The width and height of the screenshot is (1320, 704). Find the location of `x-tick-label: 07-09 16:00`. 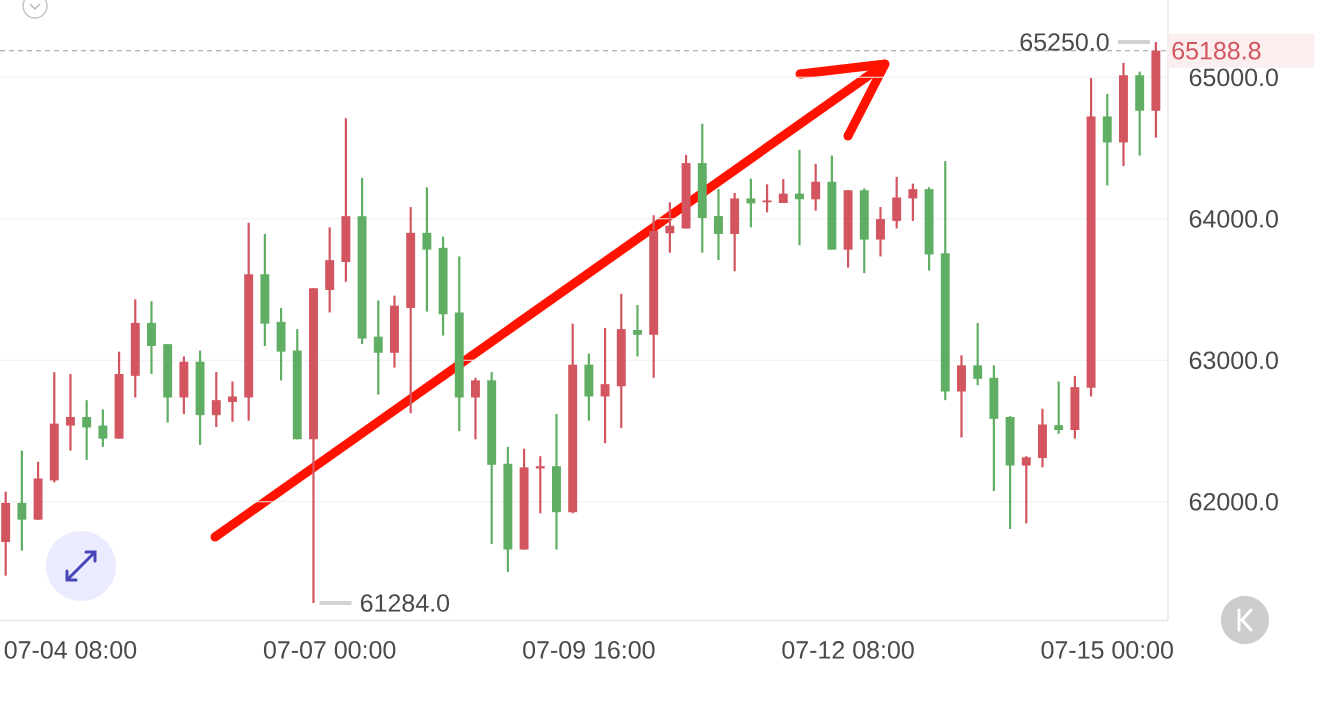

x-tick-label: 07-09 16:00 is located at coordinates (589, 650).